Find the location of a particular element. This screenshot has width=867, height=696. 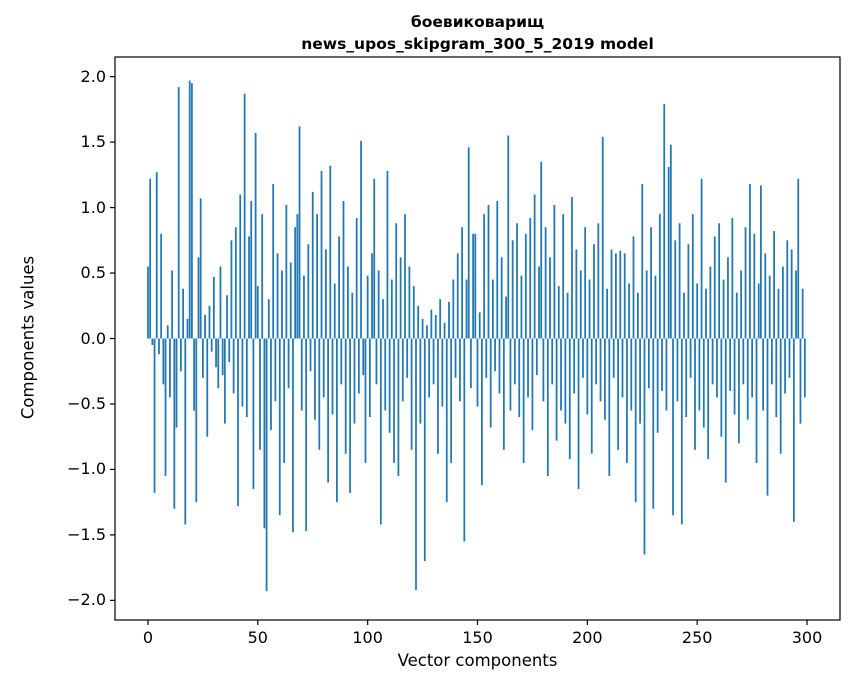

x-tick-label: 200 is located at coordinates (587, 637).